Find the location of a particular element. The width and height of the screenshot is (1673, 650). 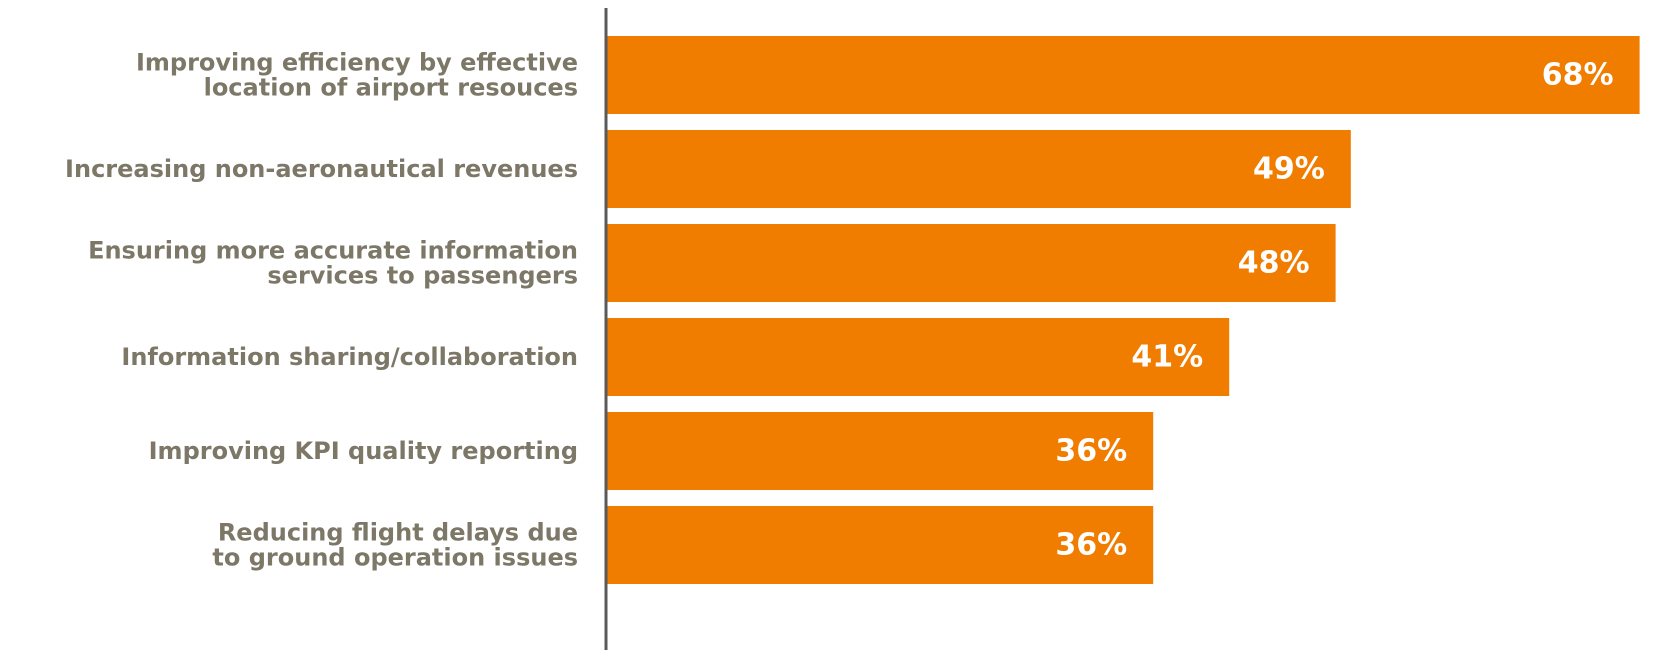

category-label-line: services to passengers is located at coordinates (422, 276).